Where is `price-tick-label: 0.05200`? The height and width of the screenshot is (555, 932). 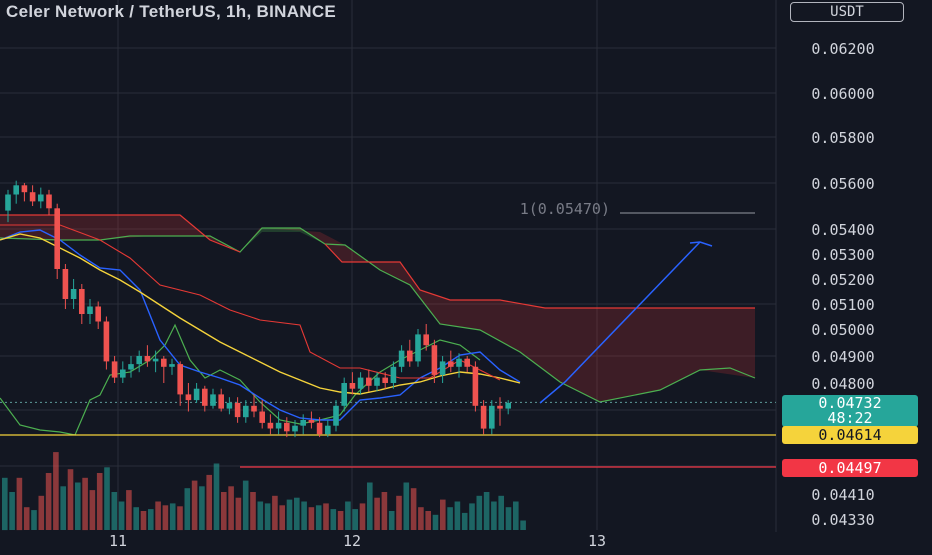 price-tick-label: 0.05200 is located at coordinates (842, 280).